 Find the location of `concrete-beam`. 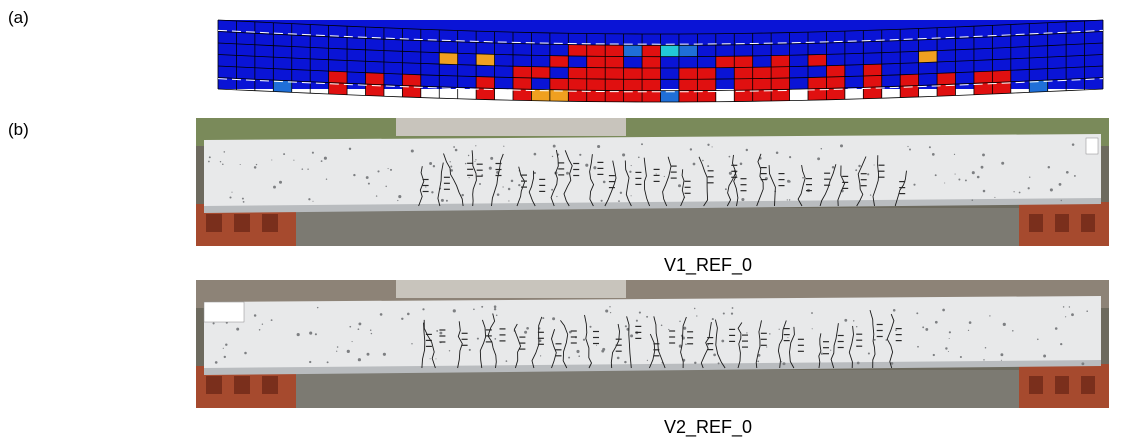

concrete-beam is located at coordinates (652, 172).